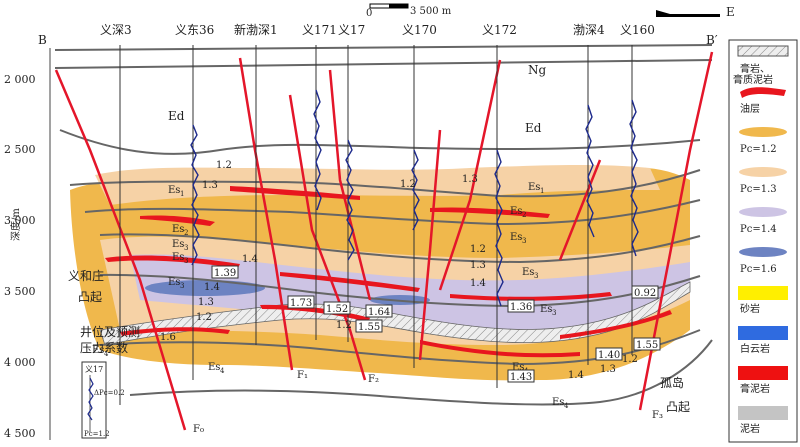 The height and width of the screenshot is (447, 800). I want to click on uplift-label-yihezhuang: 义和庄, so click(86, 275).